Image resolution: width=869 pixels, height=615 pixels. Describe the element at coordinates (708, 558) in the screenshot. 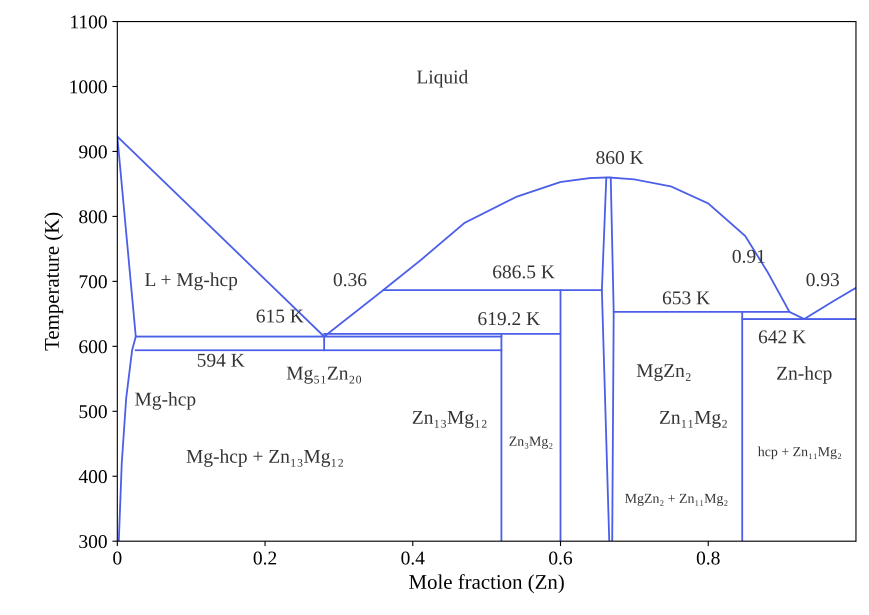

I see `x-tick-label: 0.8` at that location.